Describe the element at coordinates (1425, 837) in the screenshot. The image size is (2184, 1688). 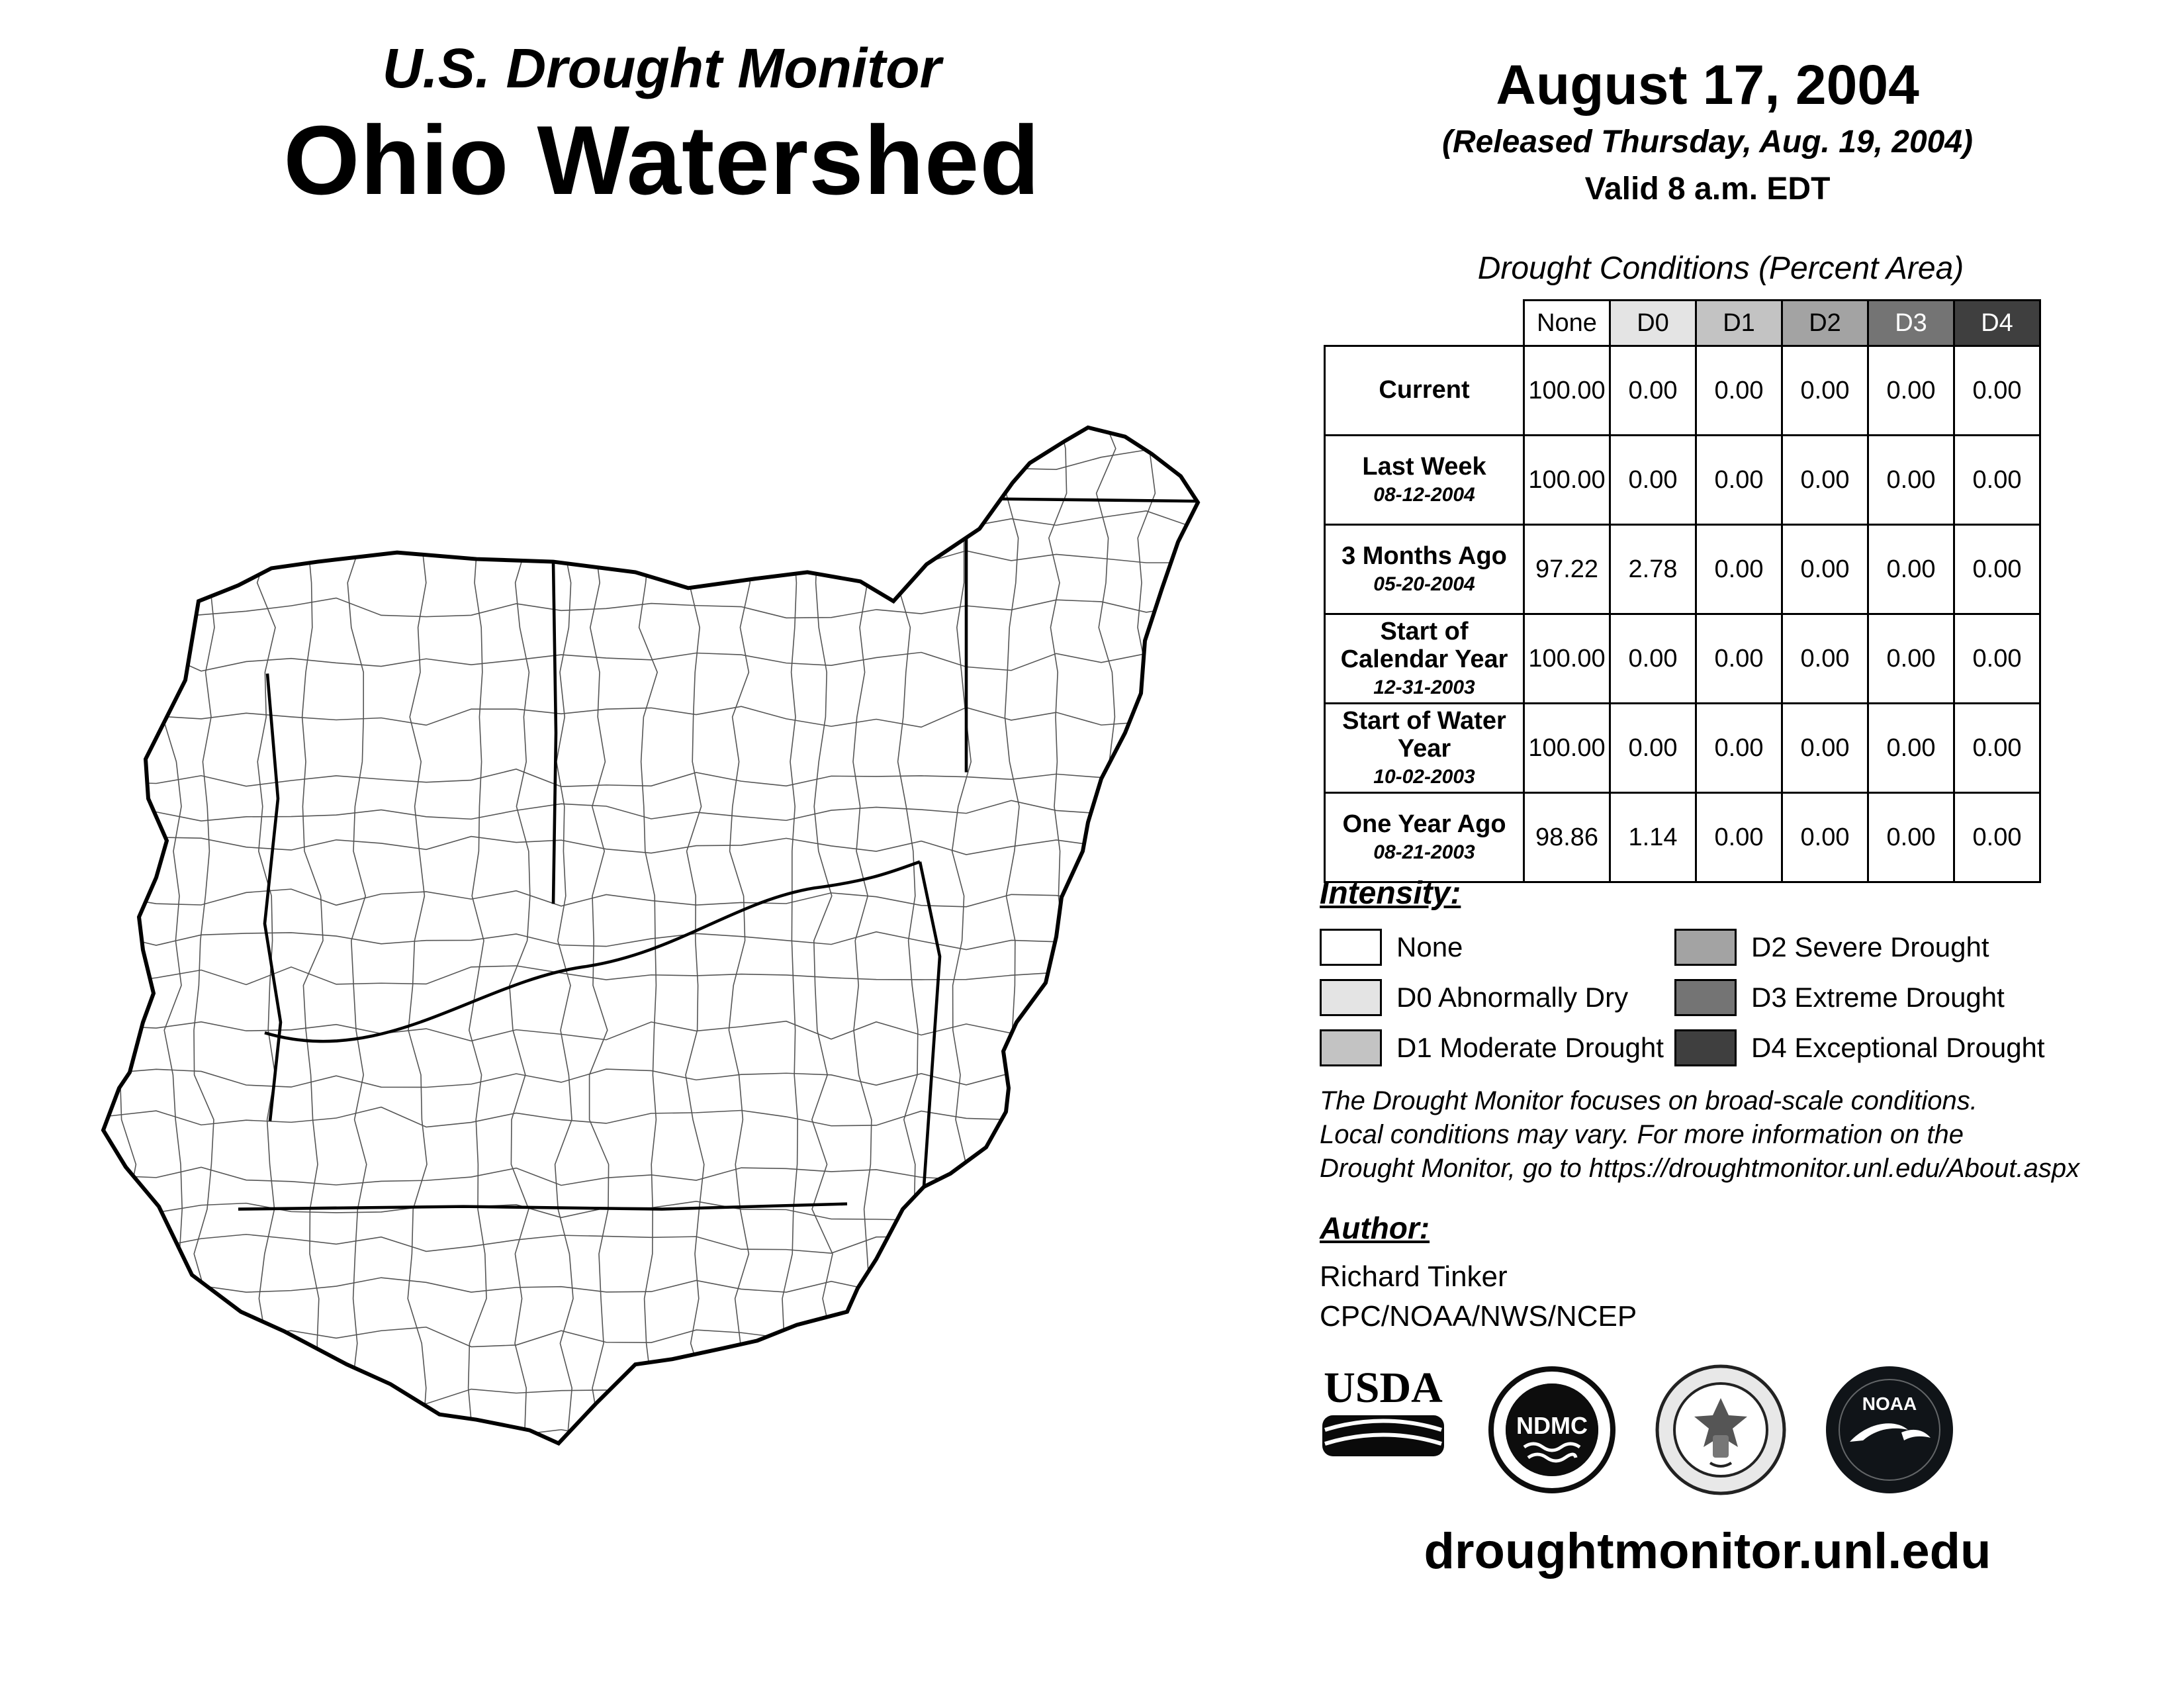
I see `row-label-one-year-ago: One Year Ago 08-21-2003` at that location.